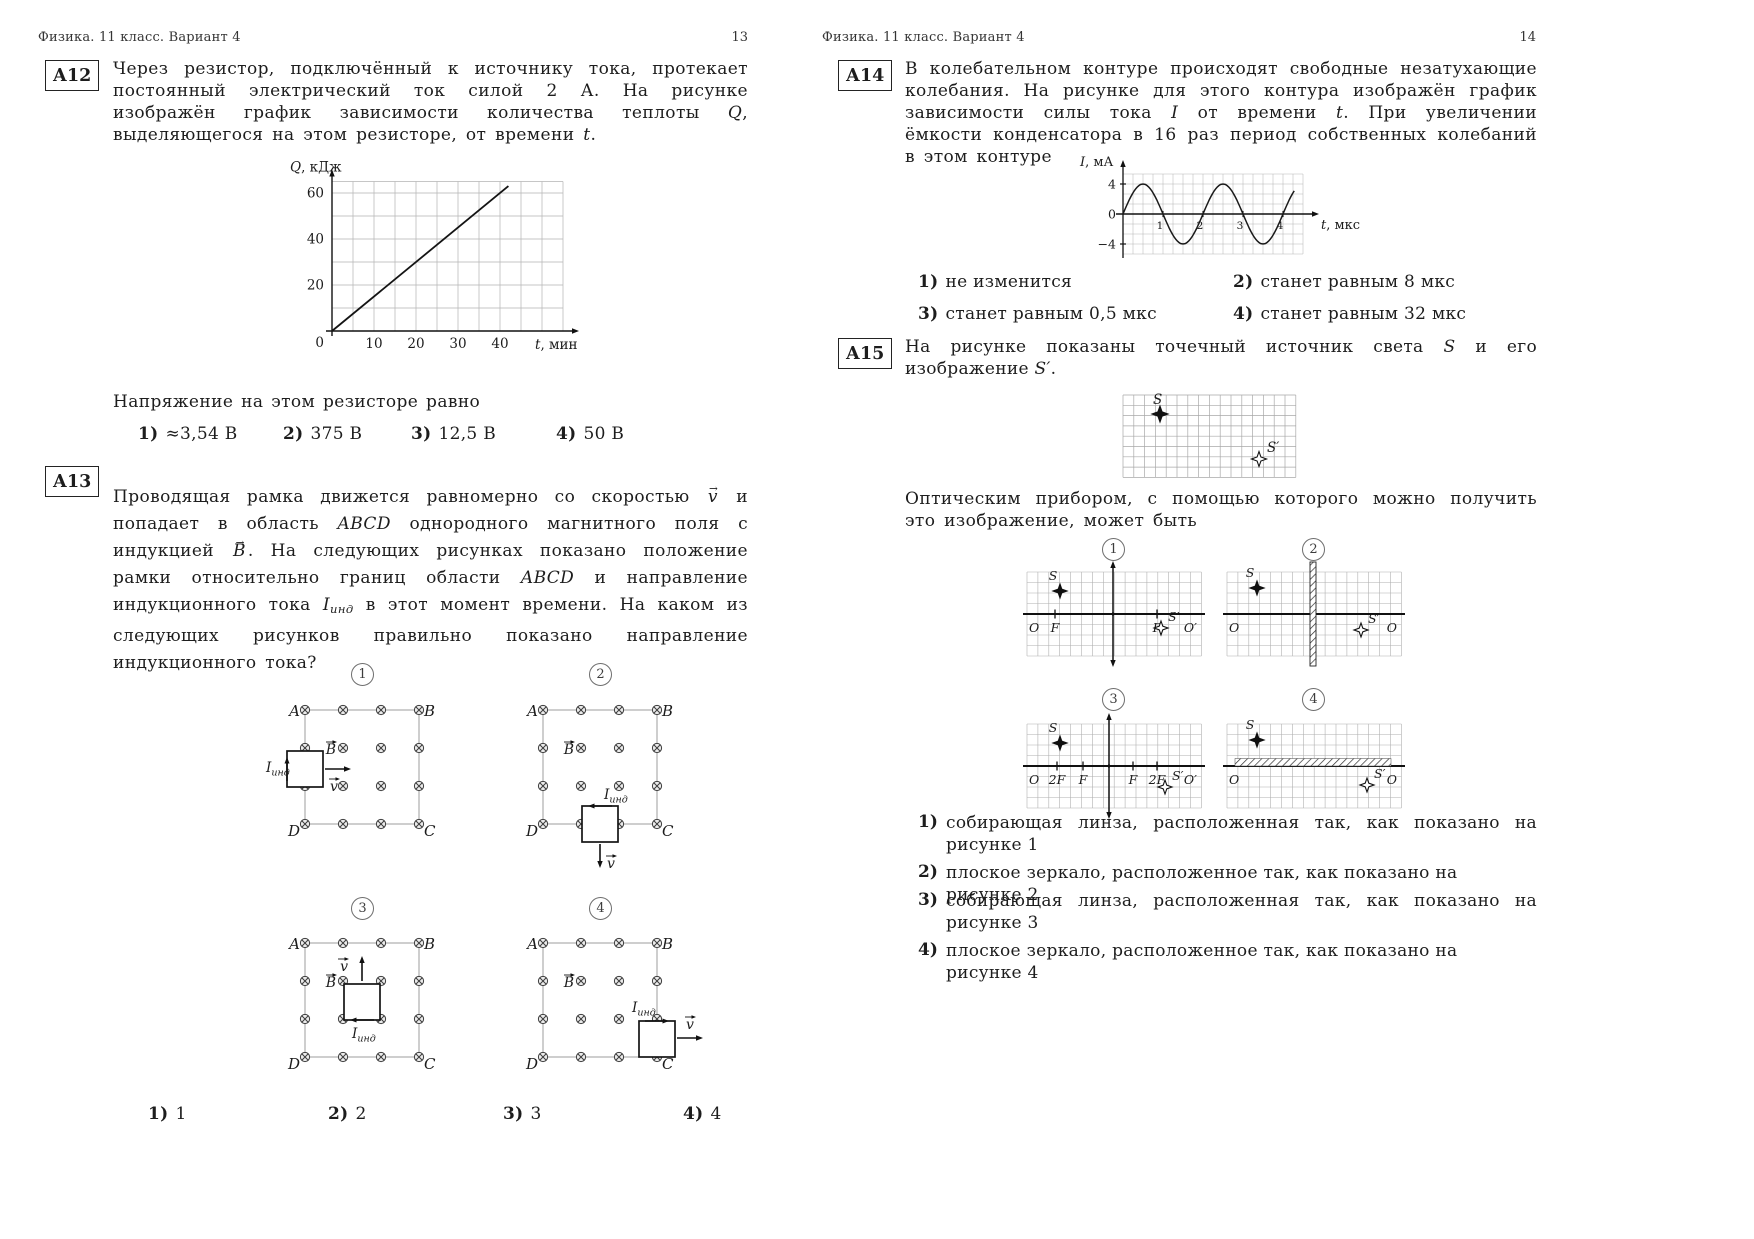  What do you see at coordinates (1009, 282) in the screenshot?
I see `answer-text: не изменится` at bounding box center [1009, 282].